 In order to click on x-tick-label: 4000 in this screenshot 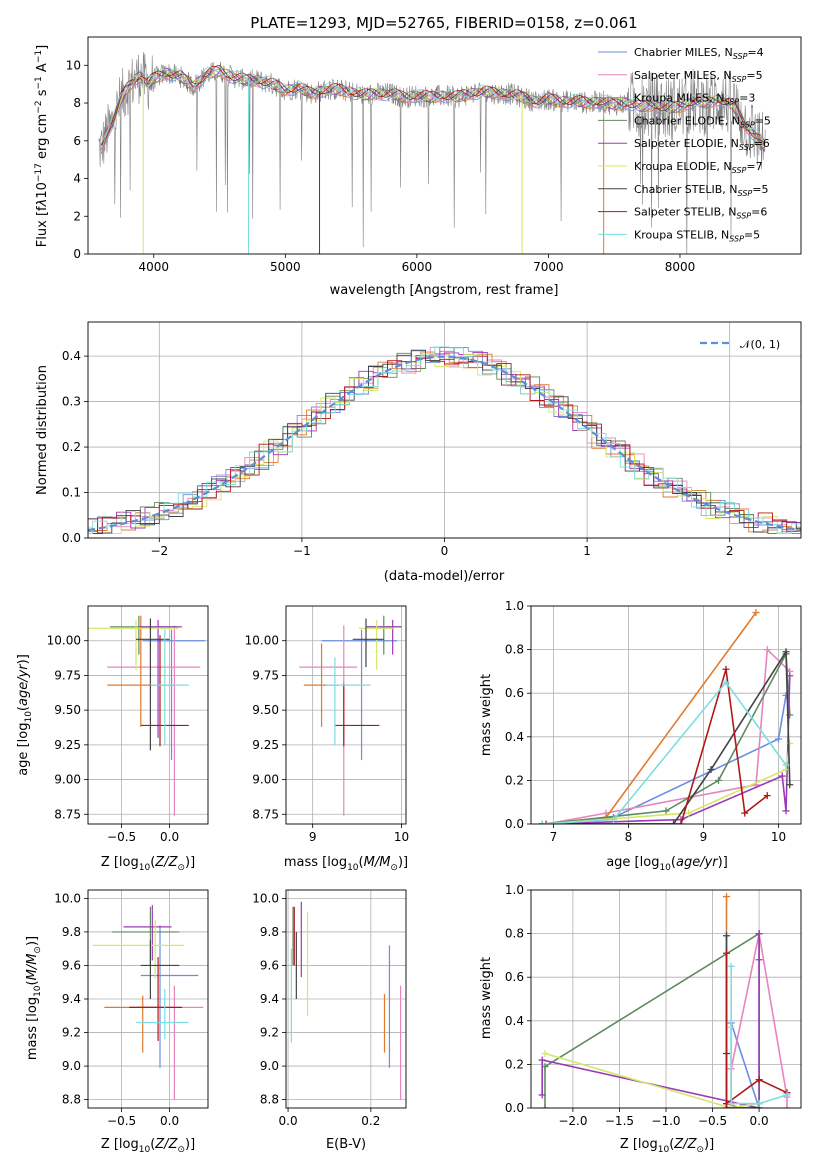, I will do `click(154, 267)`.